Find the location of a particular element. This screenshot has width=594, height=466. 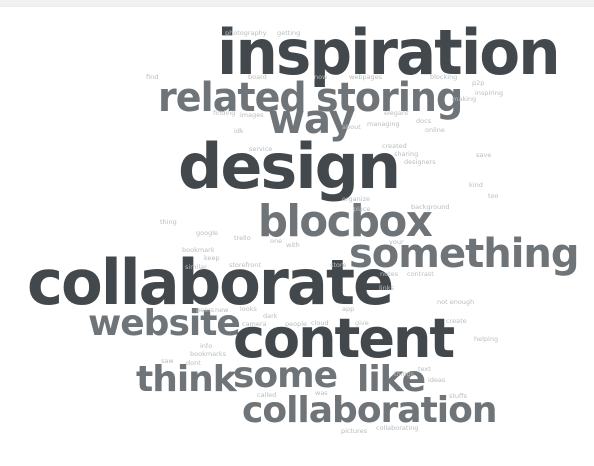

word-ideas: ideas is located at coordinates (437, 380).